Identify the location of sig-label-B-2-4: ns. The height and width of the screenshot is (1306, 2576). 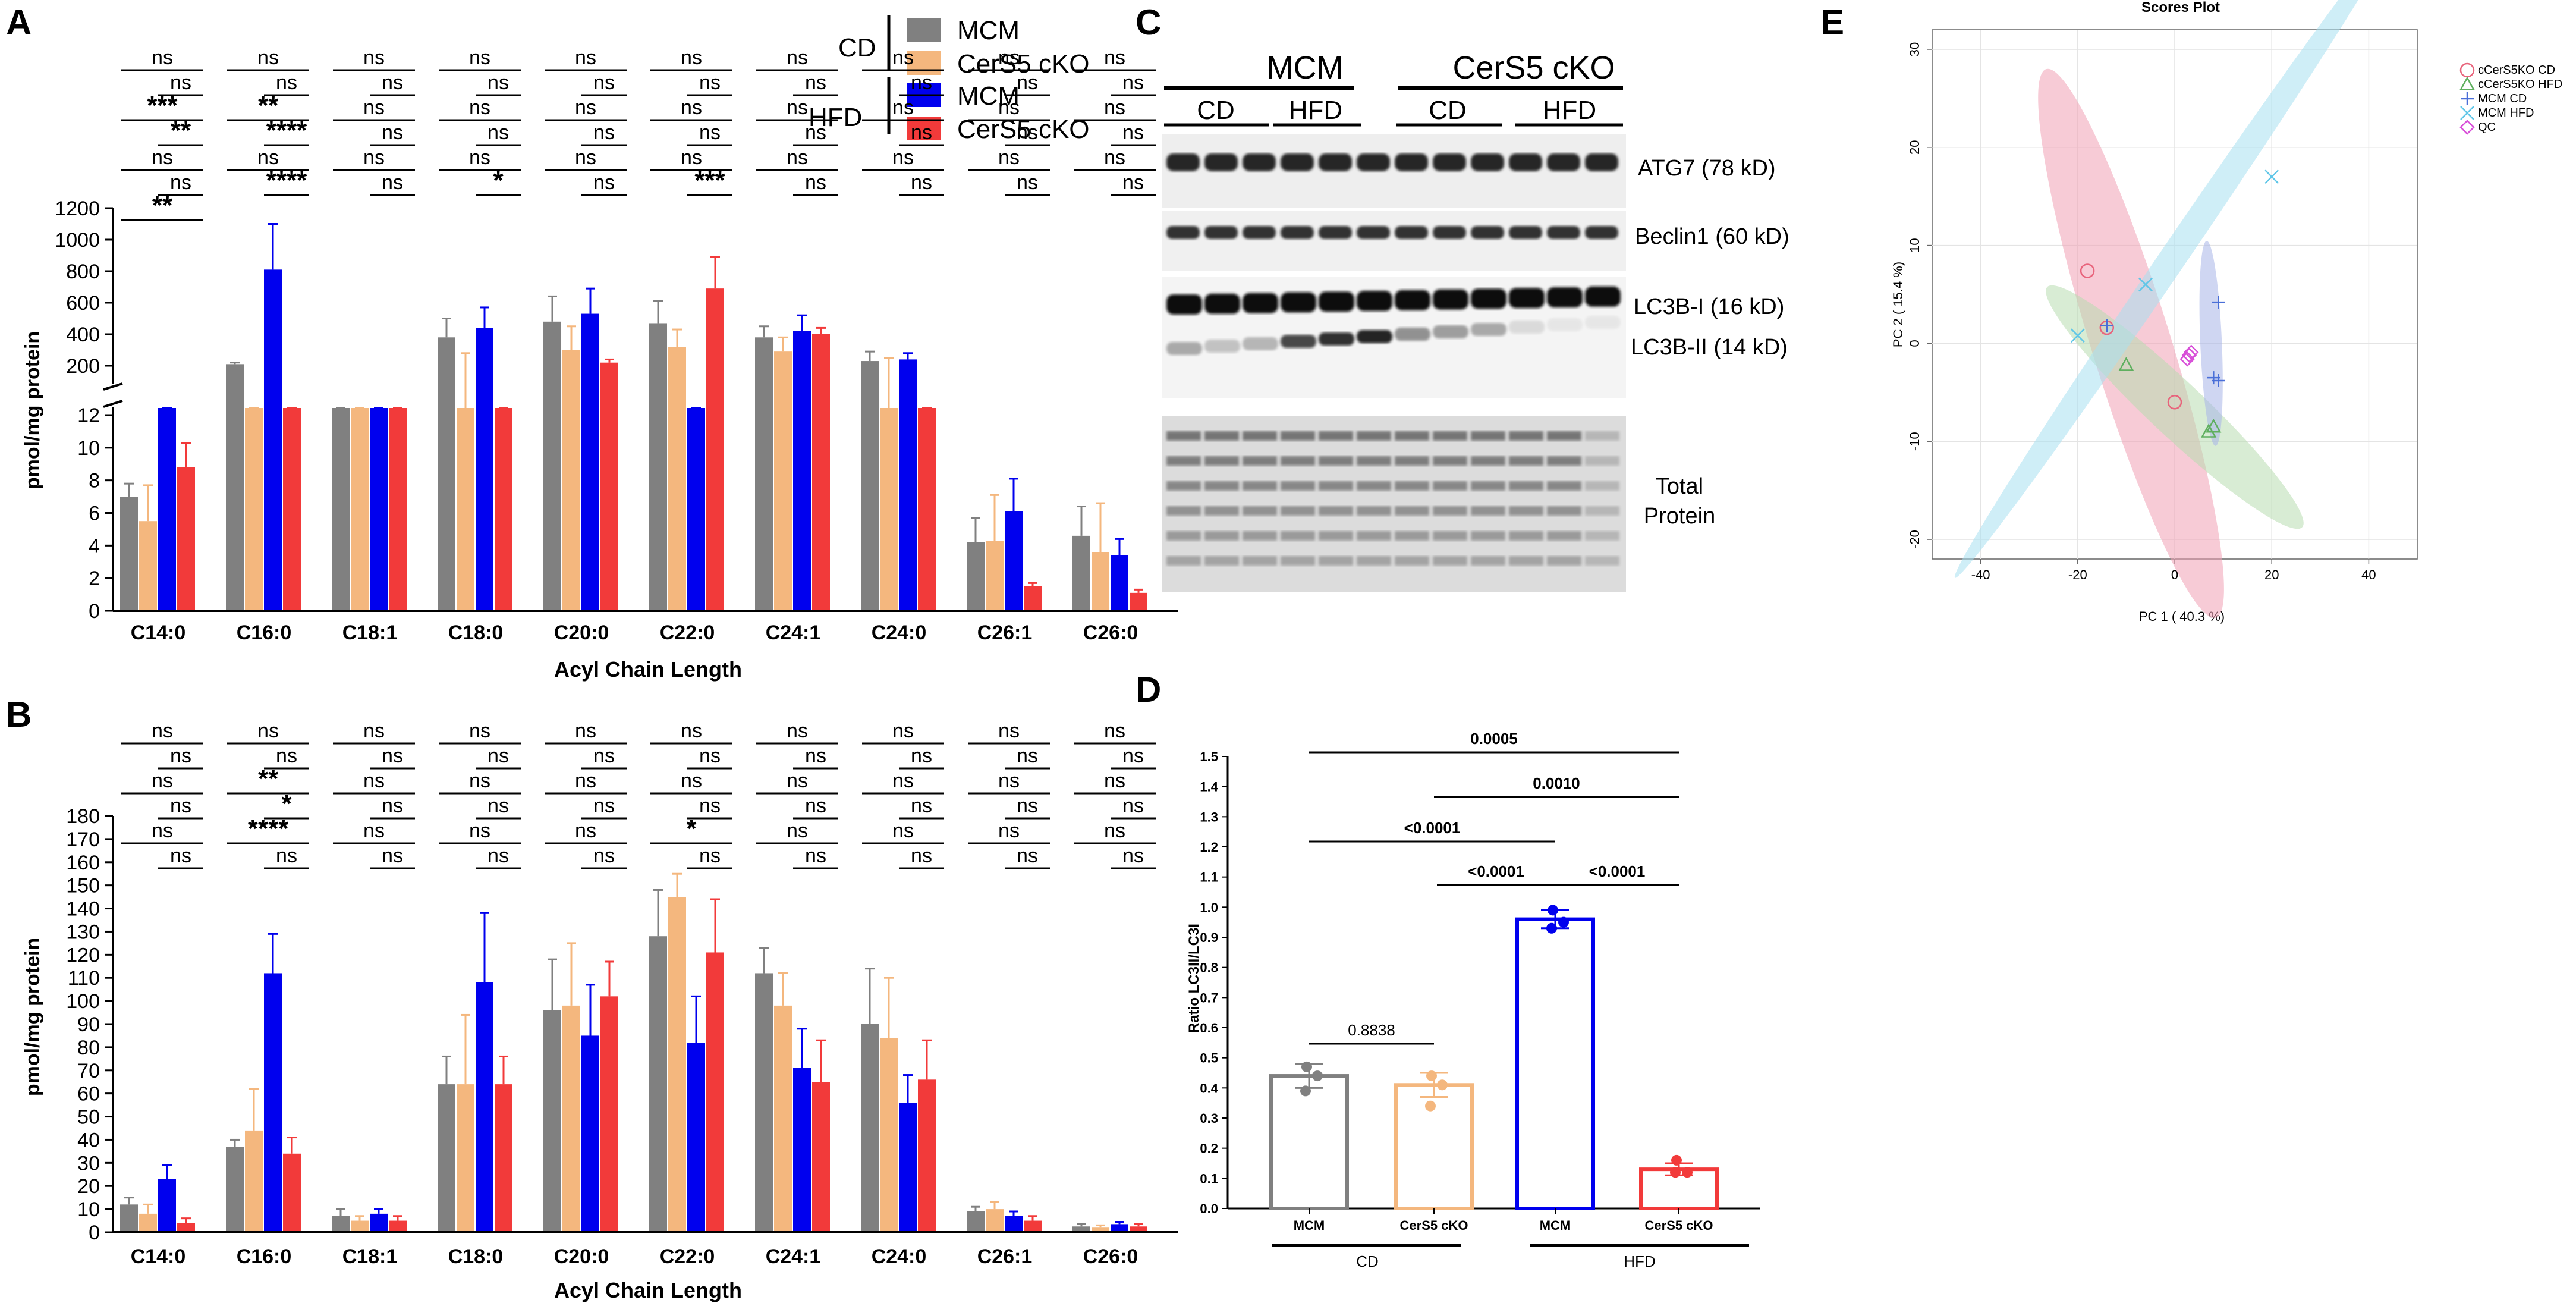
(374, 831).